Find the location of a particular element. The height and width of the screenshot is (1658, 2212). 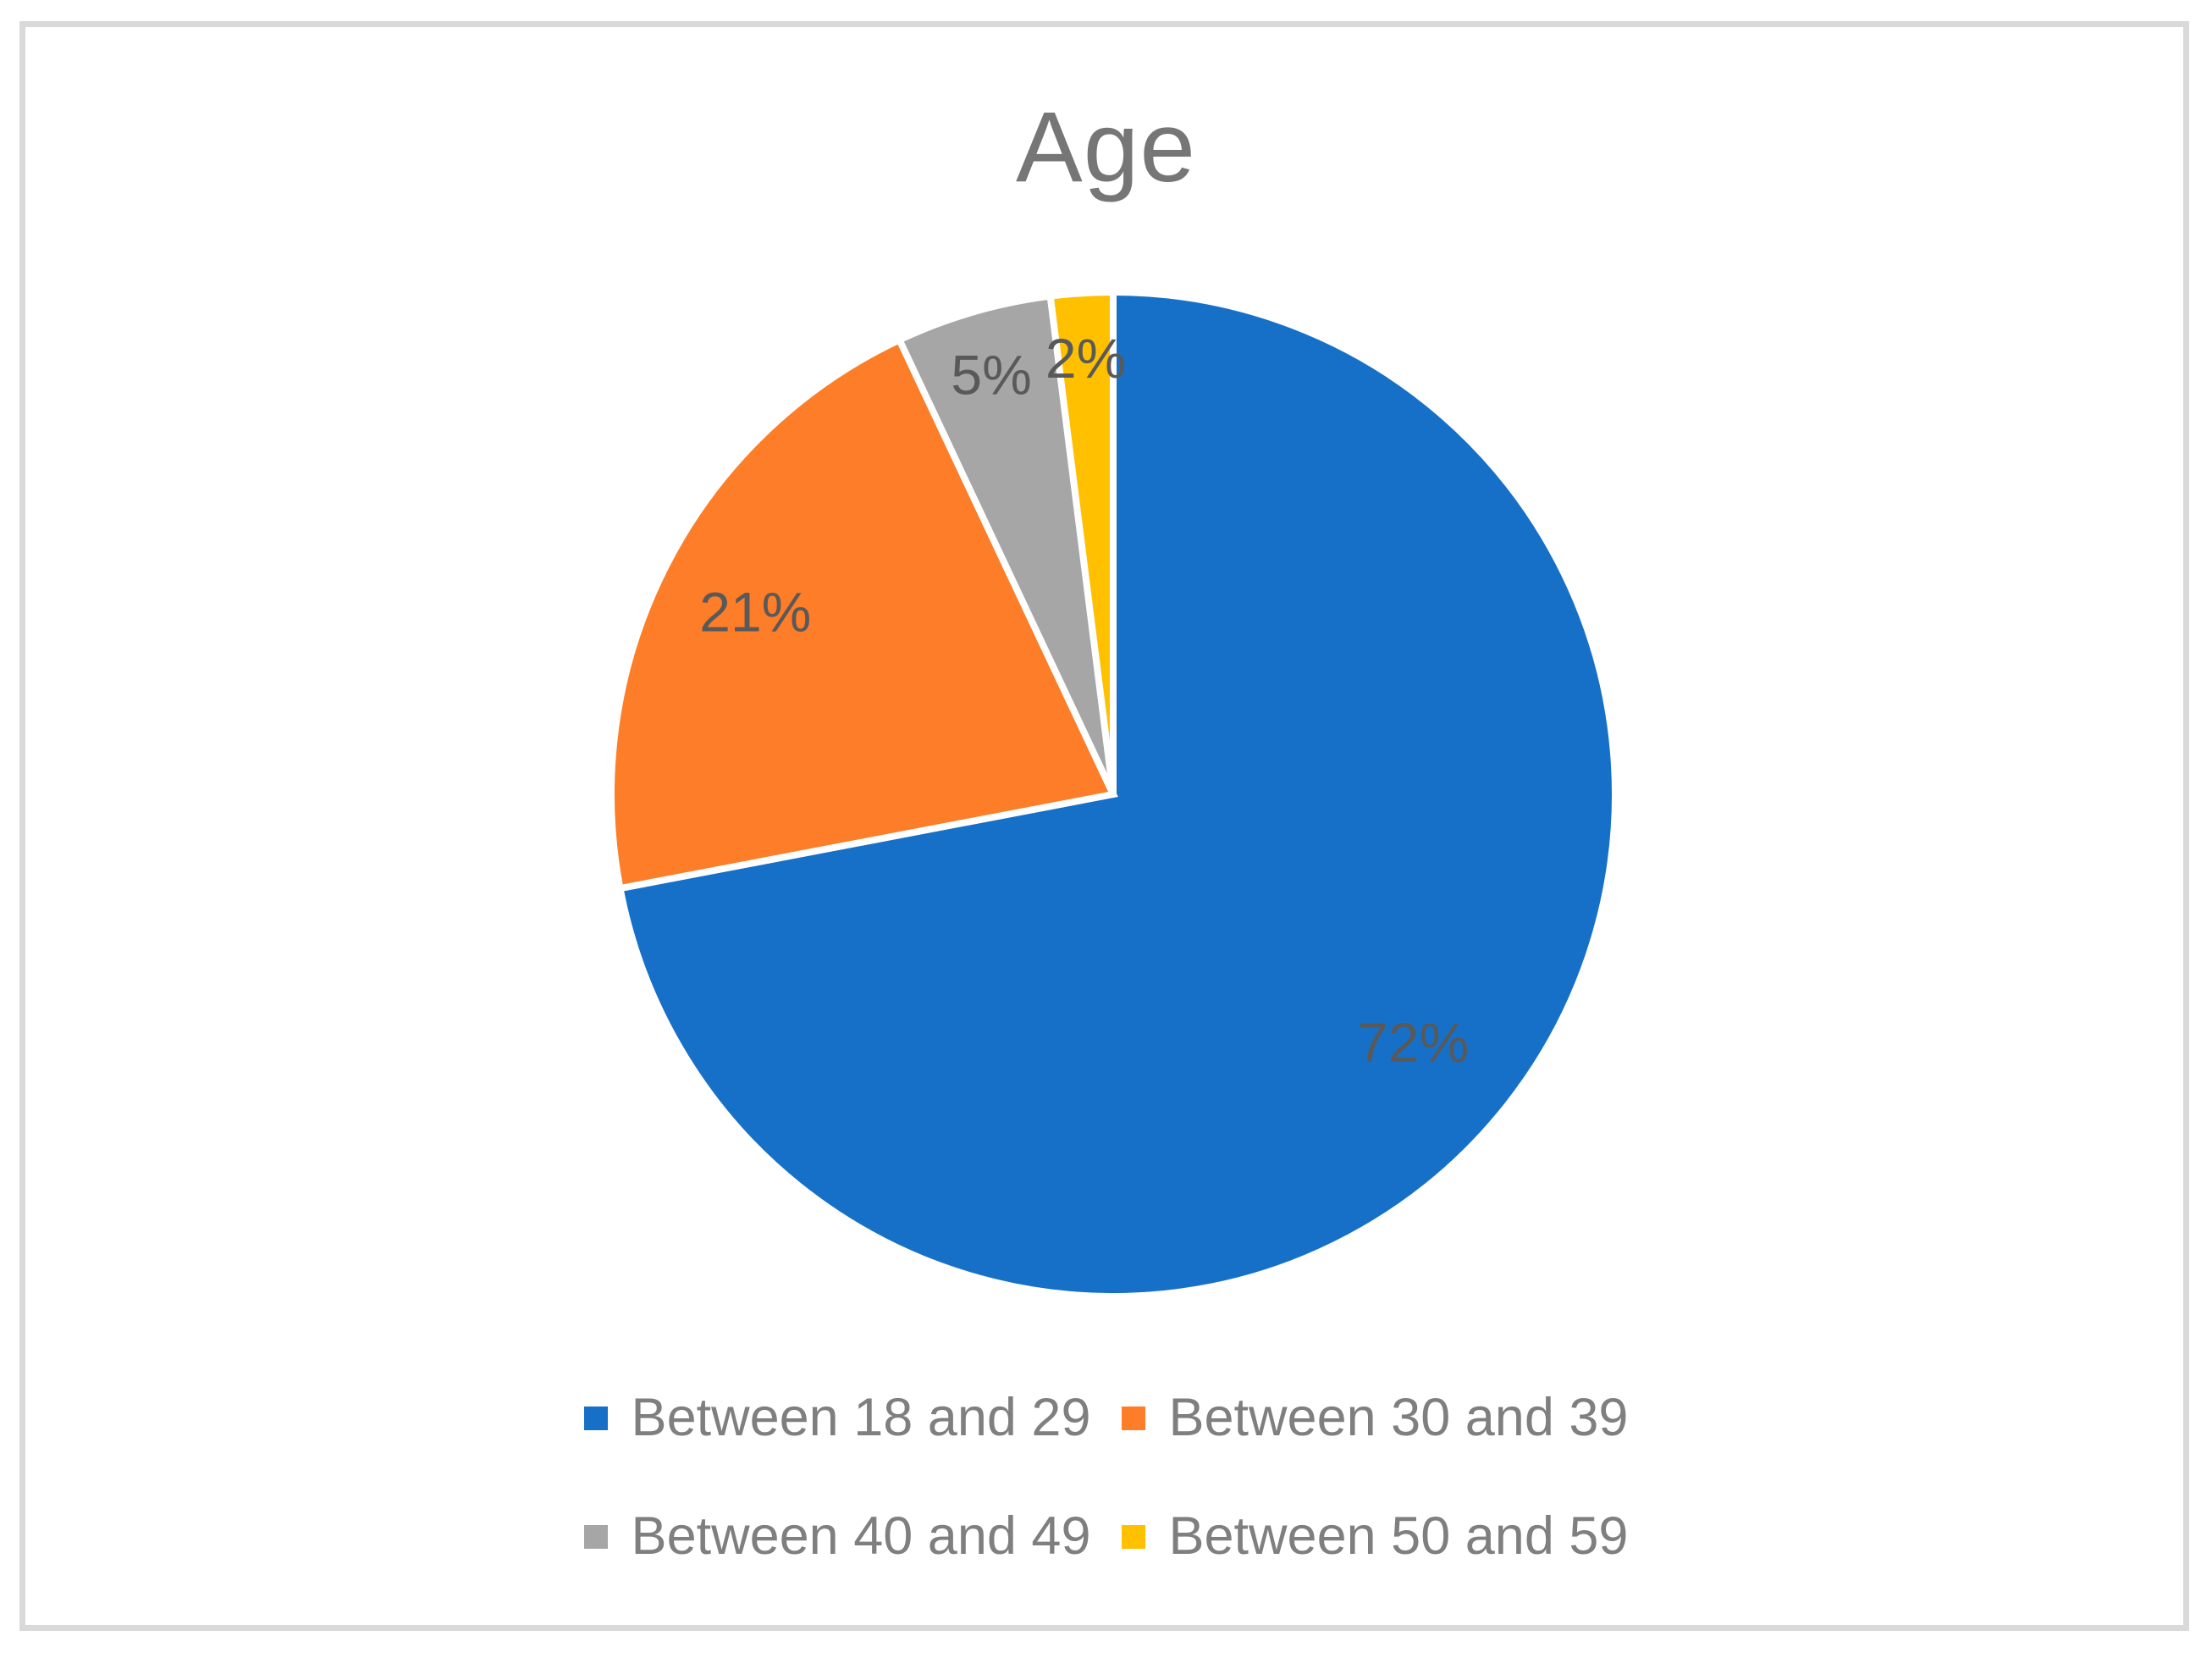

legend-item-18-29: Between 18 and 29 is located at coordinates (837, 1418).